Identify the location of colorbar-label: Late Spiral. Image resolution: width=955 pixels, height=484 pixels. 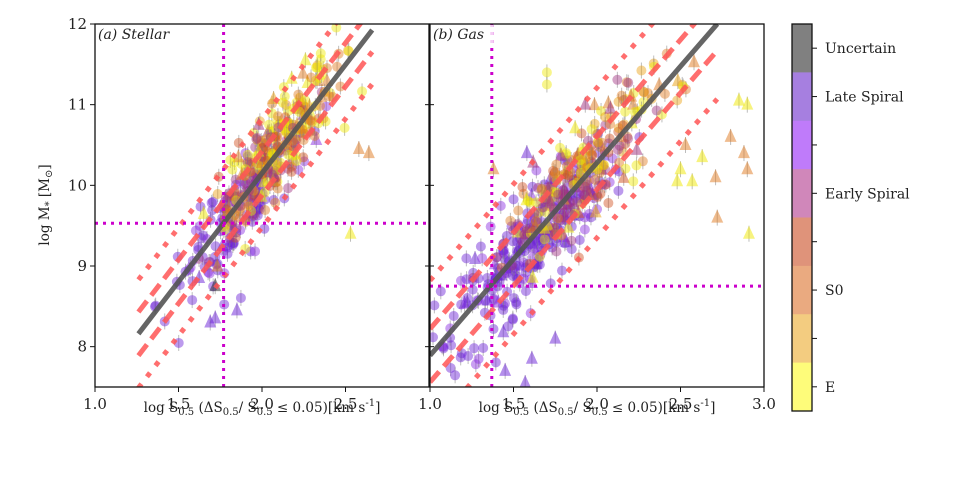
(864, 98).